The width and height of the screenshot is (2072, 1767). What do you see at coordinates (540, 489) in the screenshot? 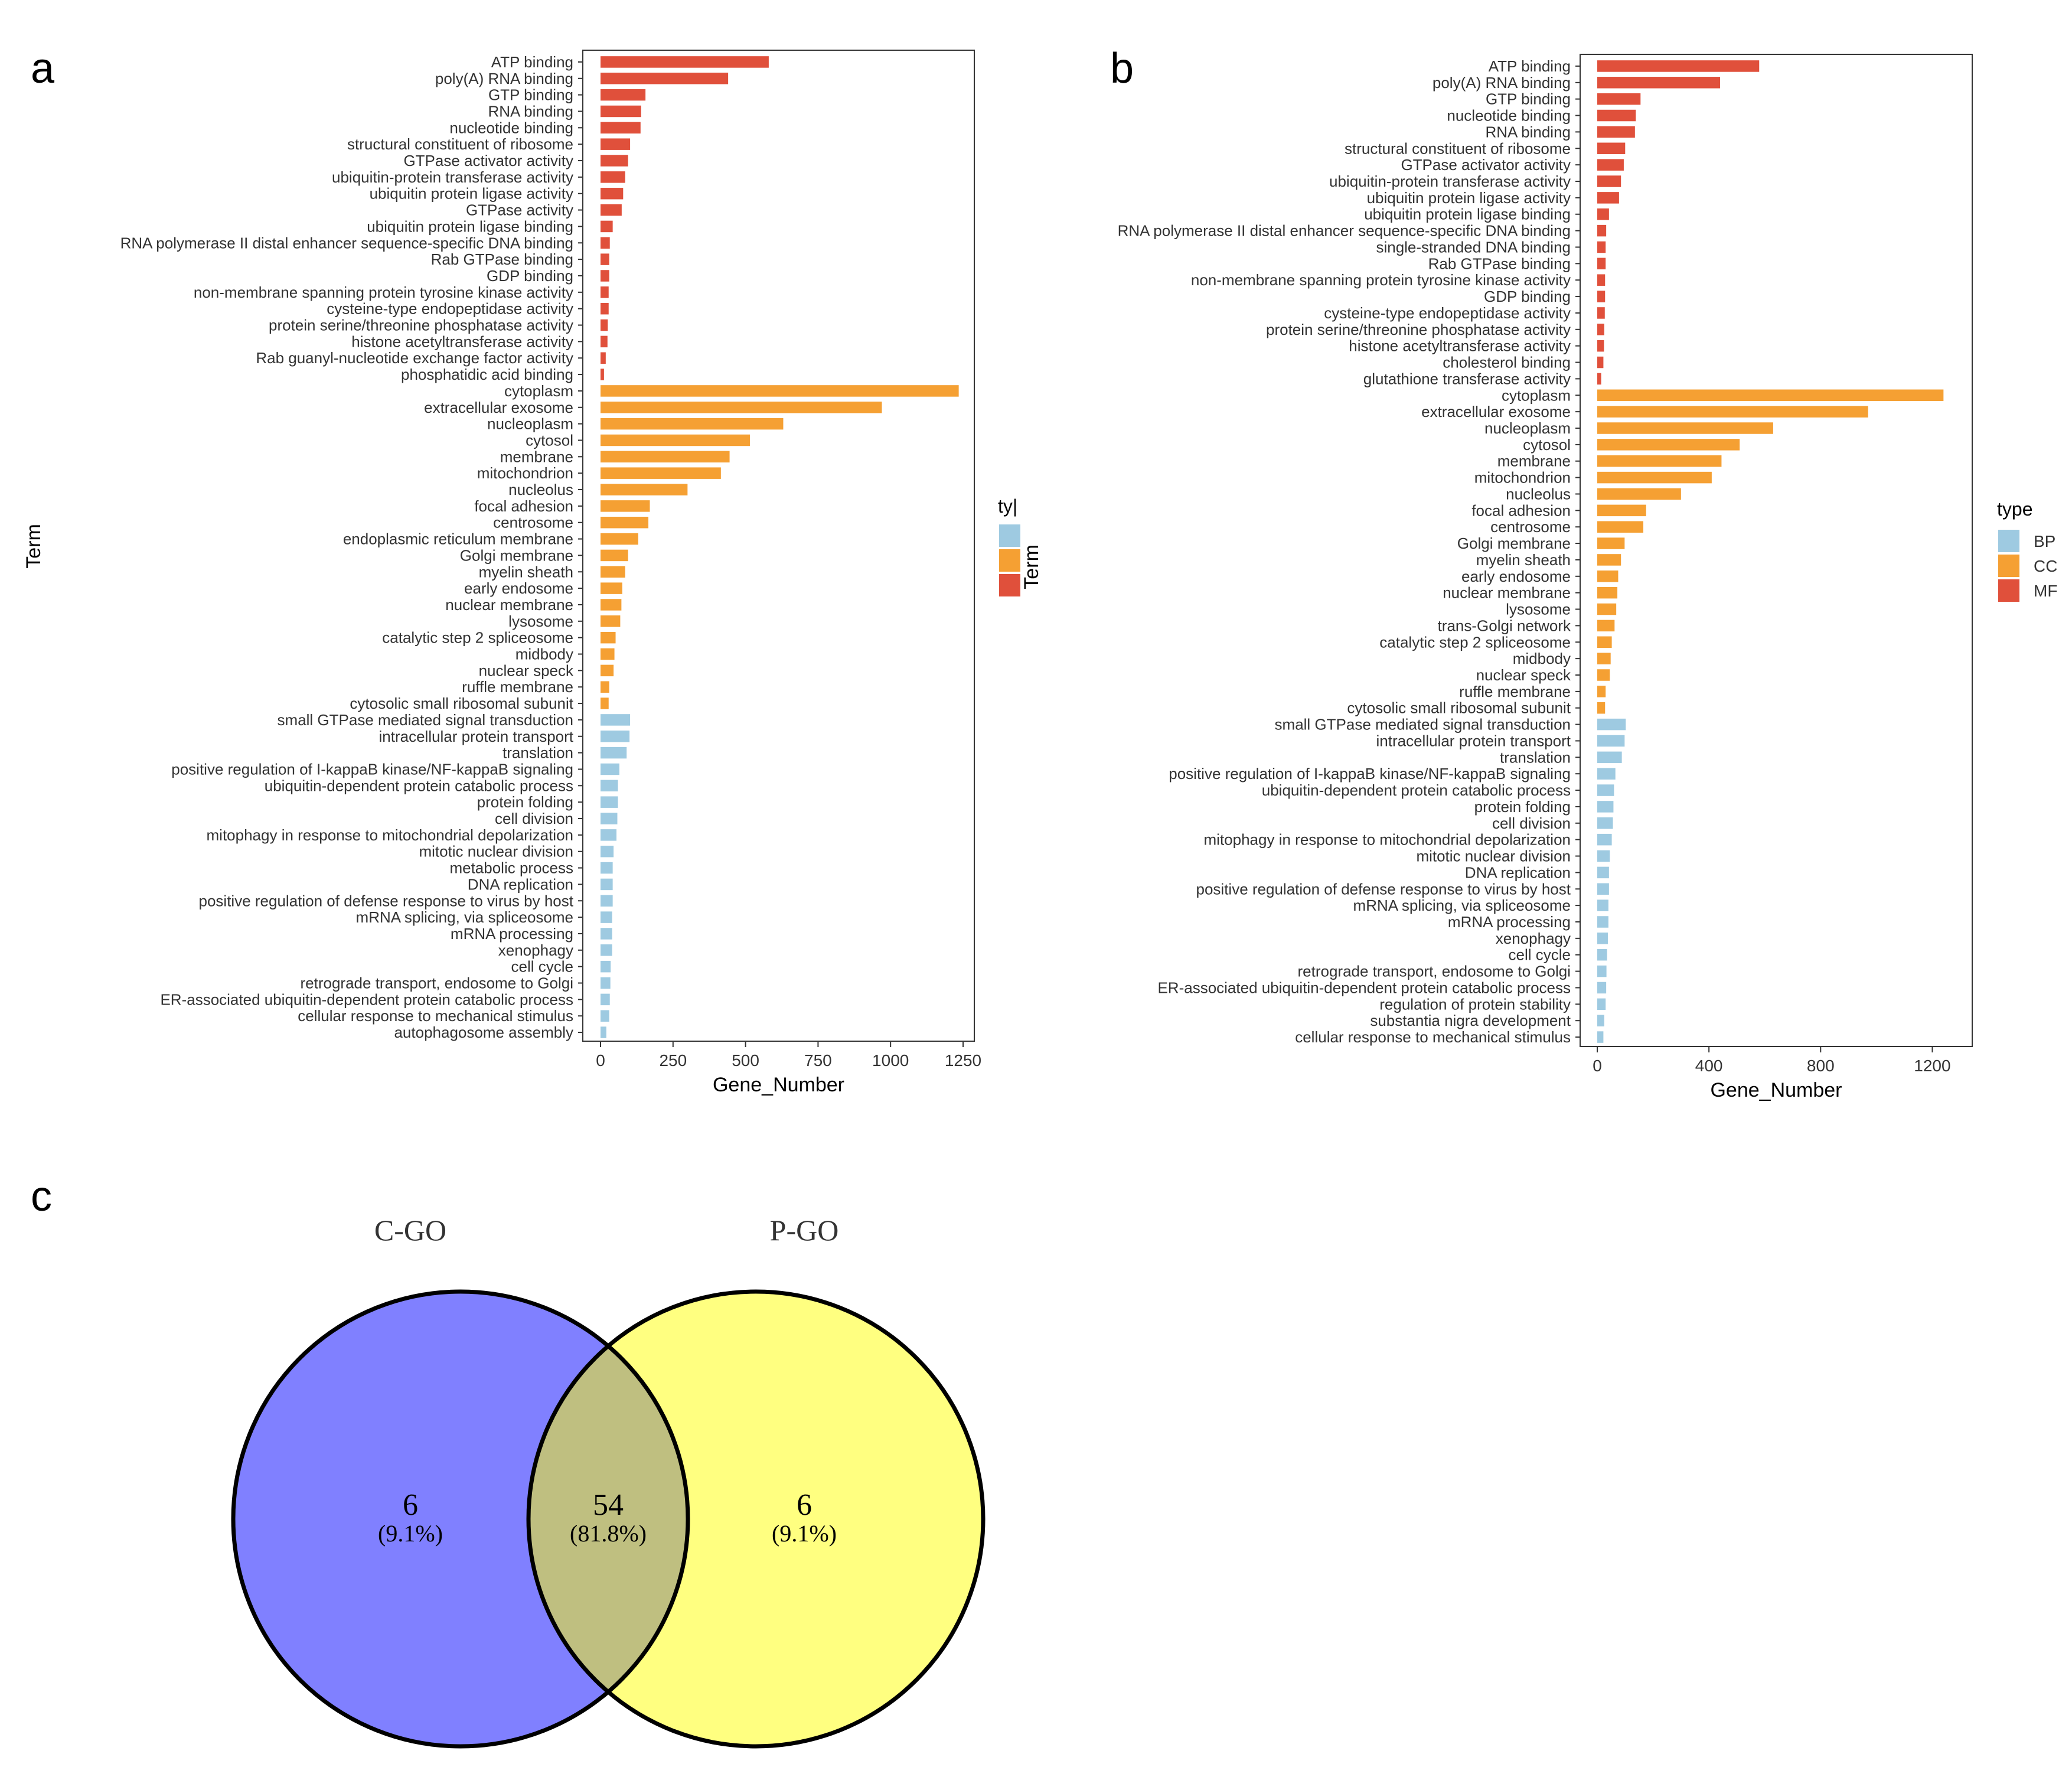
I see `term-label: nucleolus` at bounding box center [540, 489].